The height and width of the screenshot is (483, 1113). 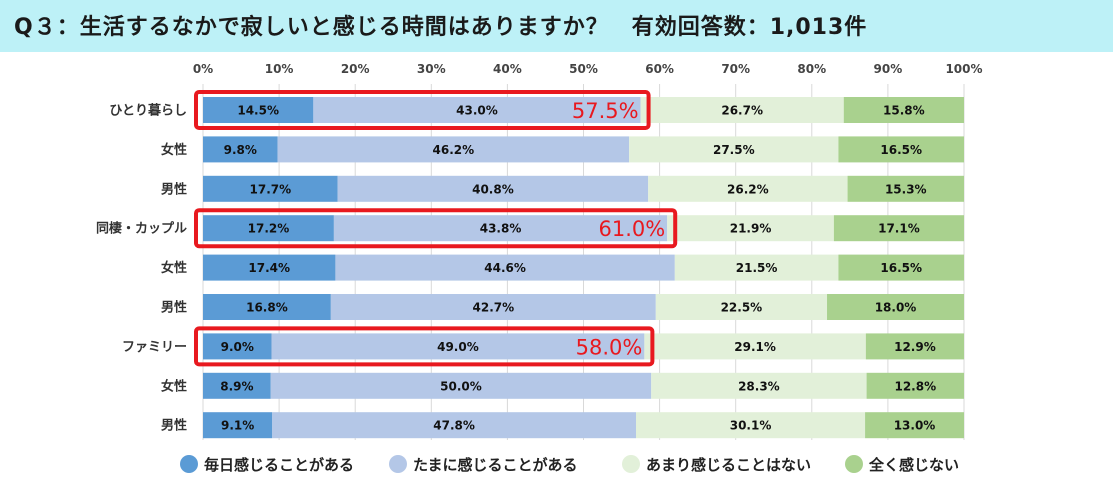 I want to click on data-label: 46.2%, so click(x=454, y=150).